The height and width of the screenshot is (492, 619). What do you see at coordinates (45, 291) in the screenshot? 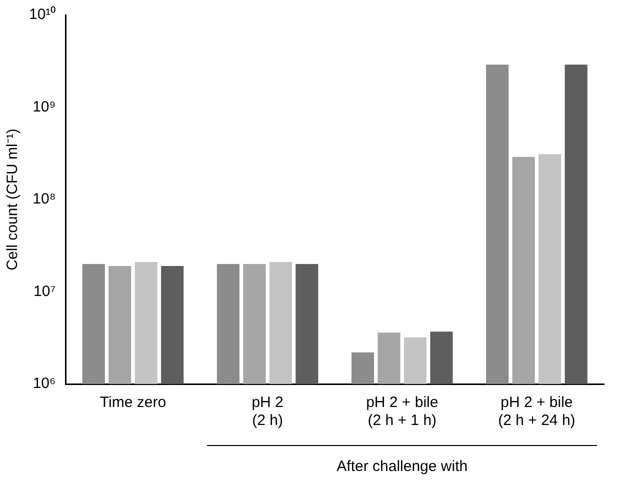
I see `y-tick-label: 10⁷` at bounding box center [45, 291].